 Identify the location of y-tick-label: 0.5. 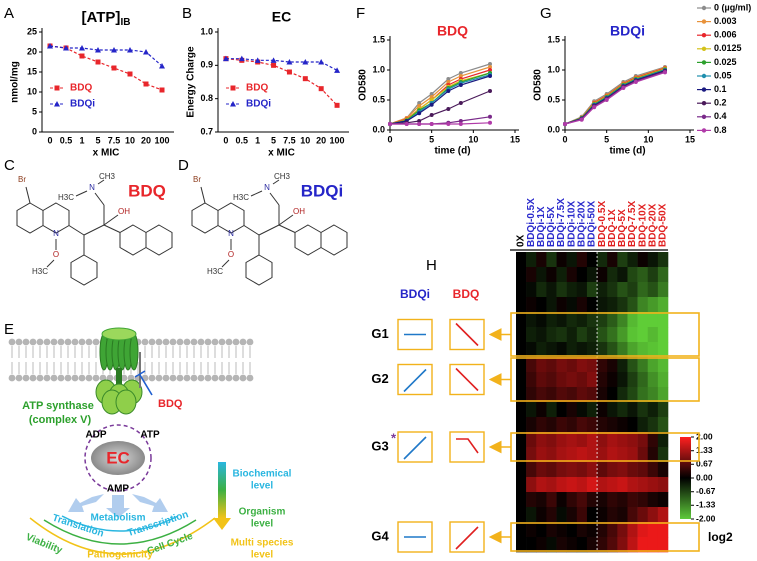
(378, 99).